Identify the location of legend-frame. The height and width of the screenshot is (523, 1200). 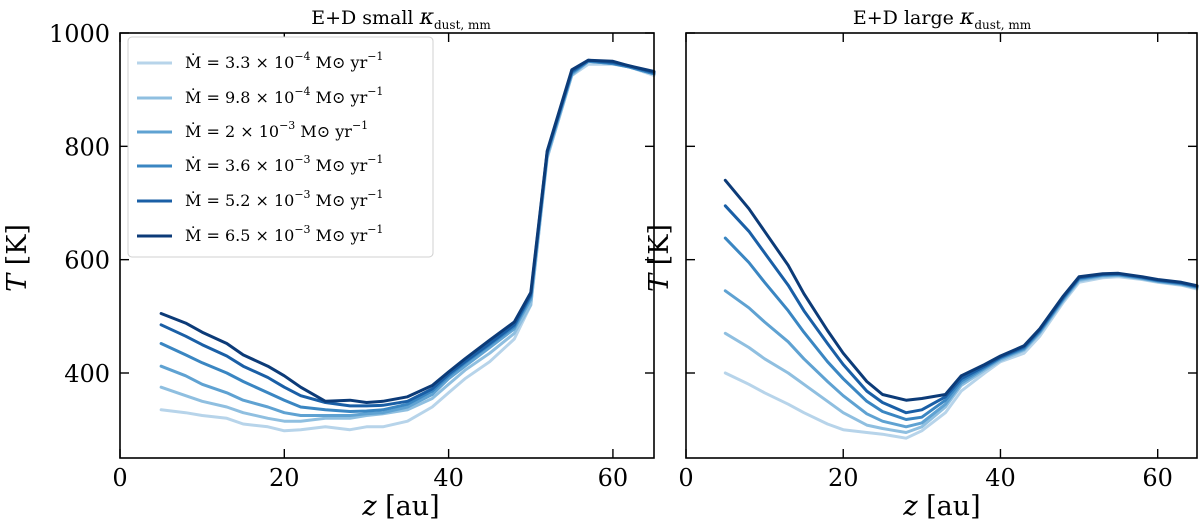
(280, 147).